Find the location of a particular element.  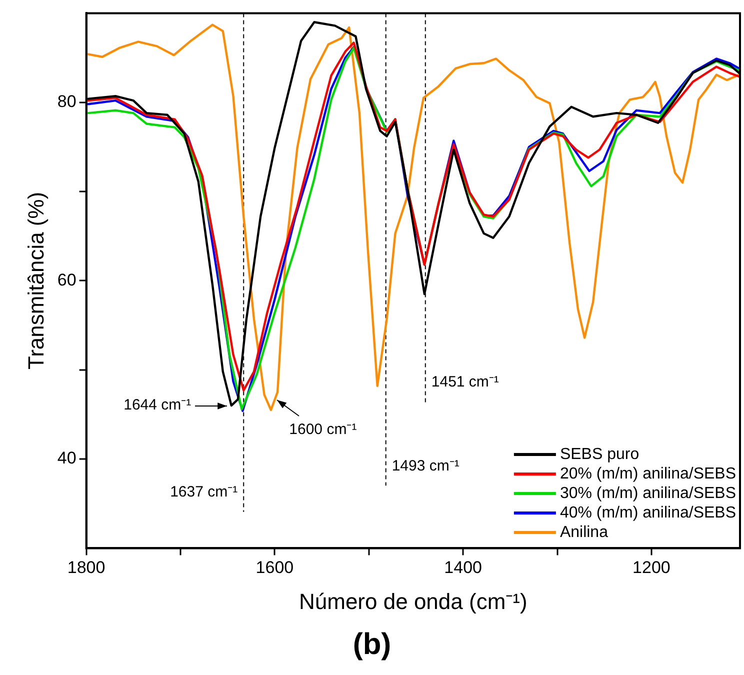

y-tick-label: 80 is located at coordinates (66, 102).